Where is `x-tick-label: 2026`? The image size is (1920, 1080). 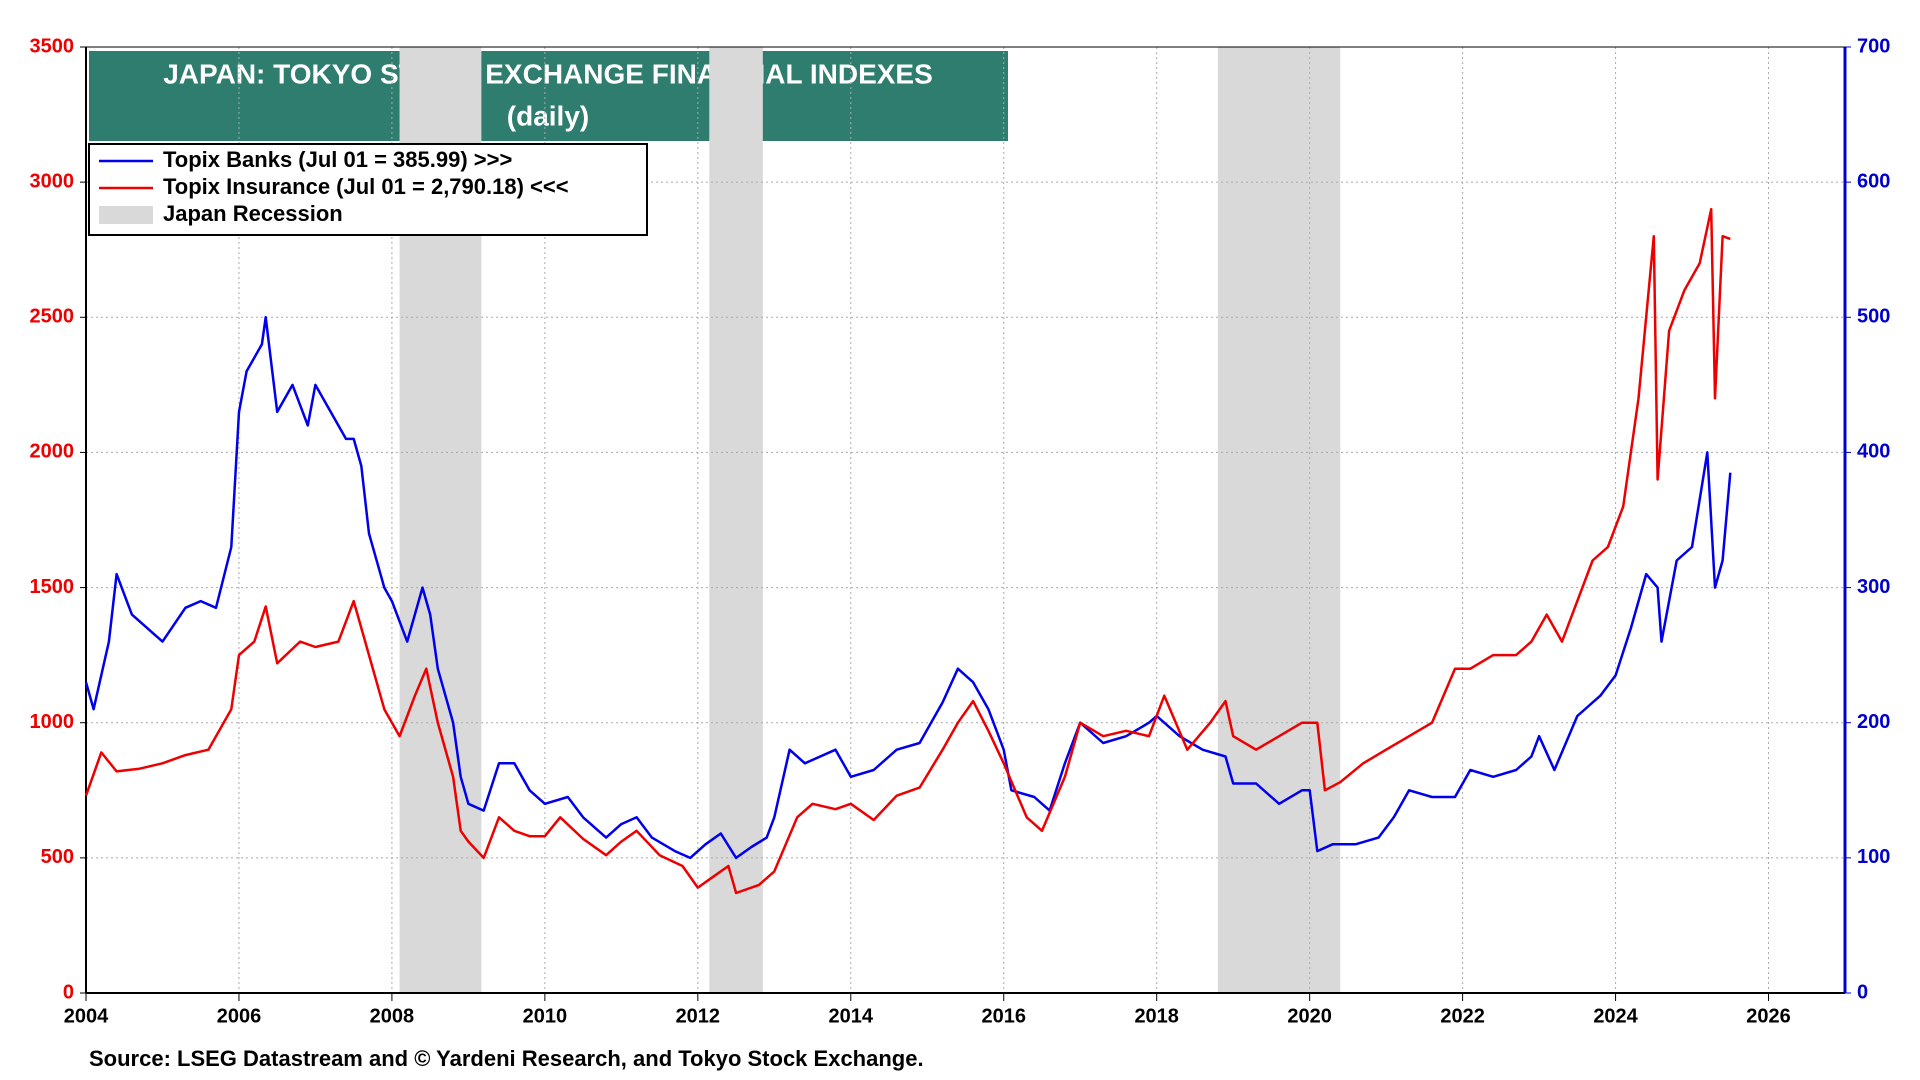 x-tick-label: 2026 is located at coordinates (1768, 1016).